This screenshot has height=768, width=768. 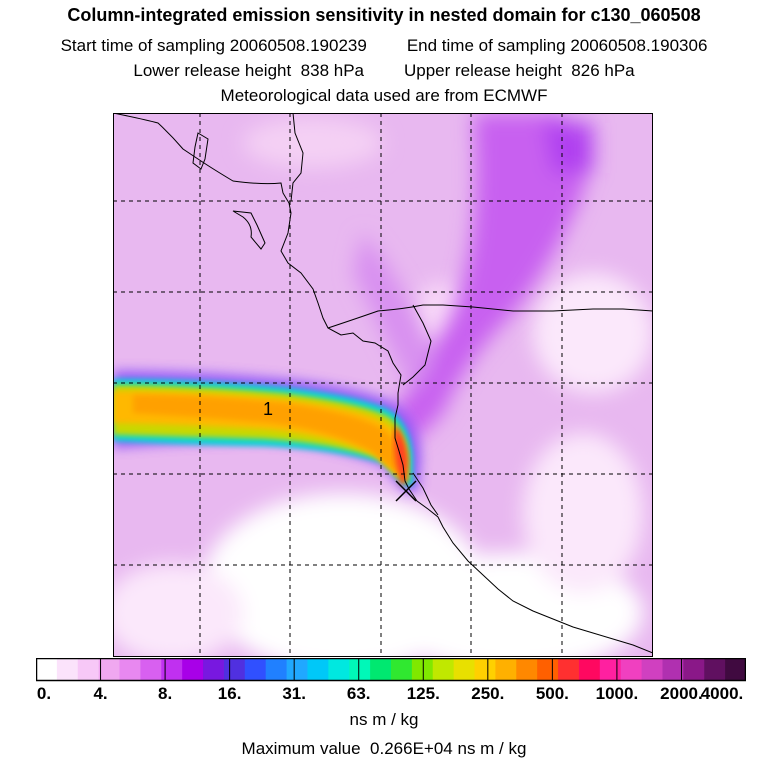 What do you see at coordinates (142, 45) in the screenshot?
I see `start-time-label: Start time of sampling` at bounding box center [142, 45].